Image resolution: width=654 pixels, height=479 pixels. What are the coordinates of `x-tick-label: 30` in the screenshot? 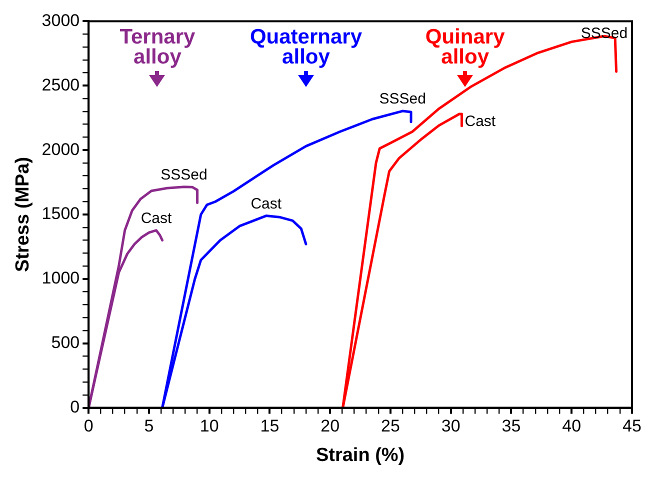 It's located at (450, 426).